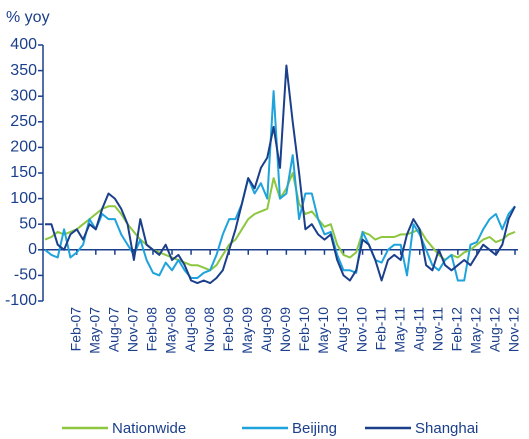 This screenshot has width=529, height=439. I want to click on x-tick-label: May-10, so click(323, 330).